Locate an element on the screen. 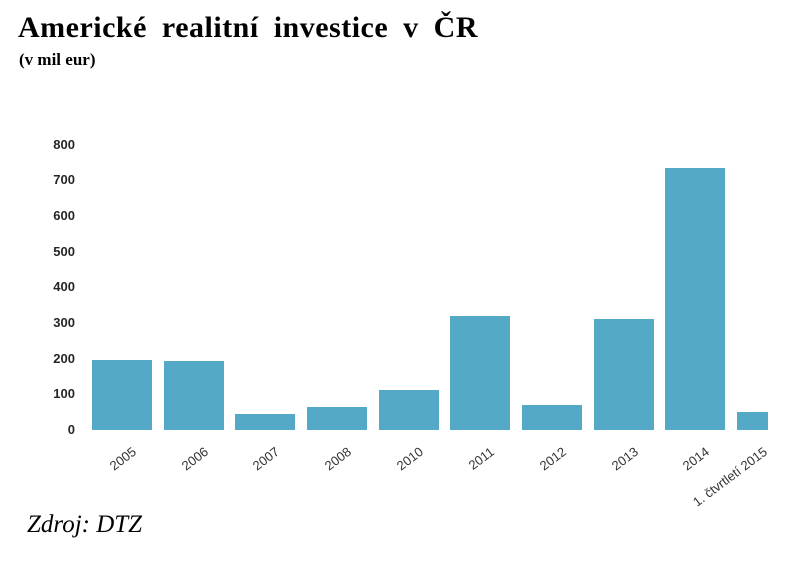 This screenshot has width=800, height=569. y-axis-tick-label: 600 is located at coordinates (64, 215).